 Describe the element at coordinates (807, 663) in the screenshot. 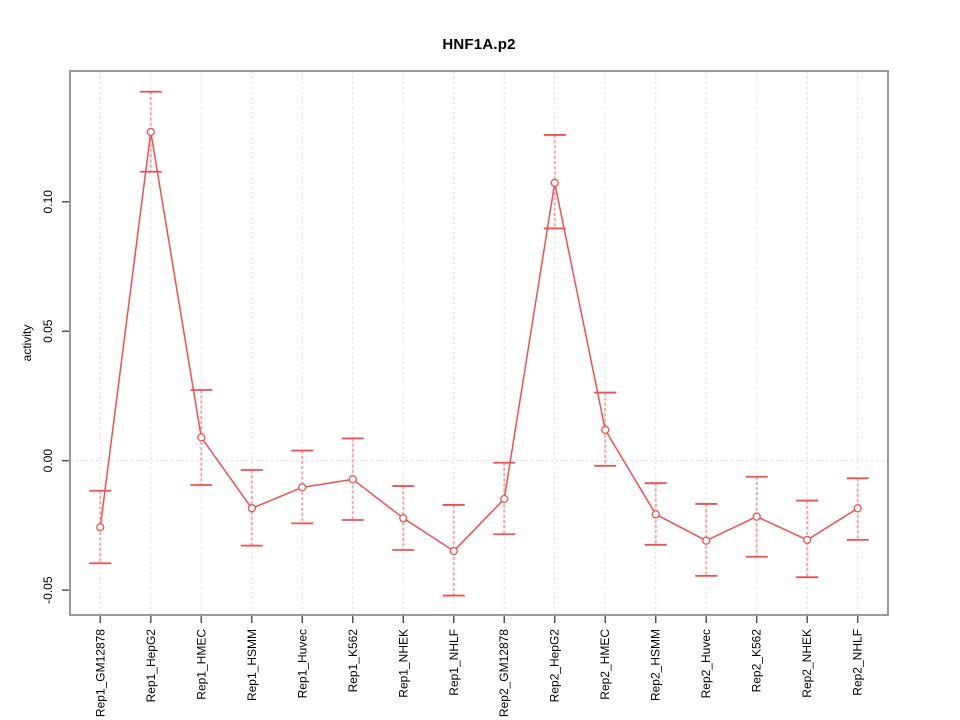

I see `x-tick-label: Rep2_NHEK` at that location.